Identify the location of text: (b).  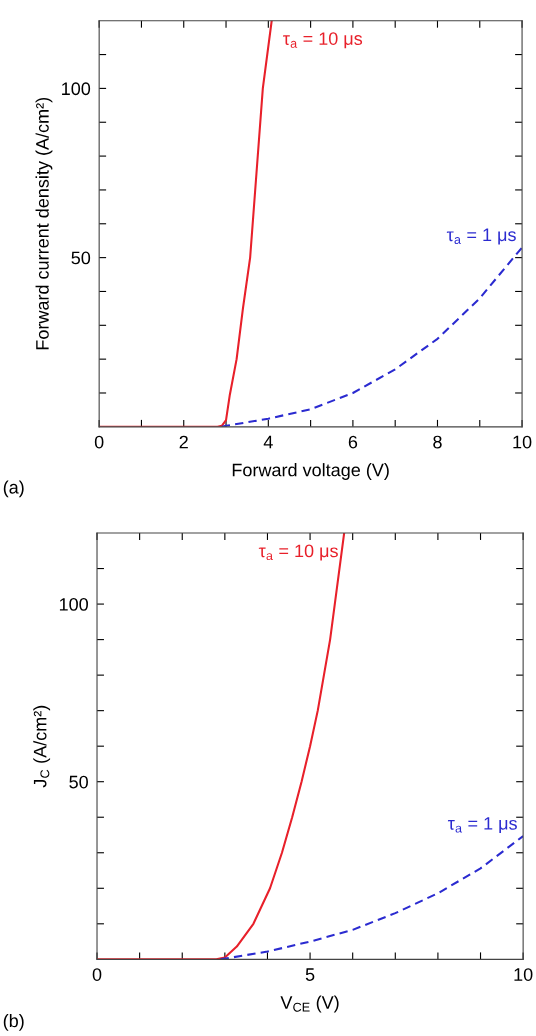
(13, 1022).